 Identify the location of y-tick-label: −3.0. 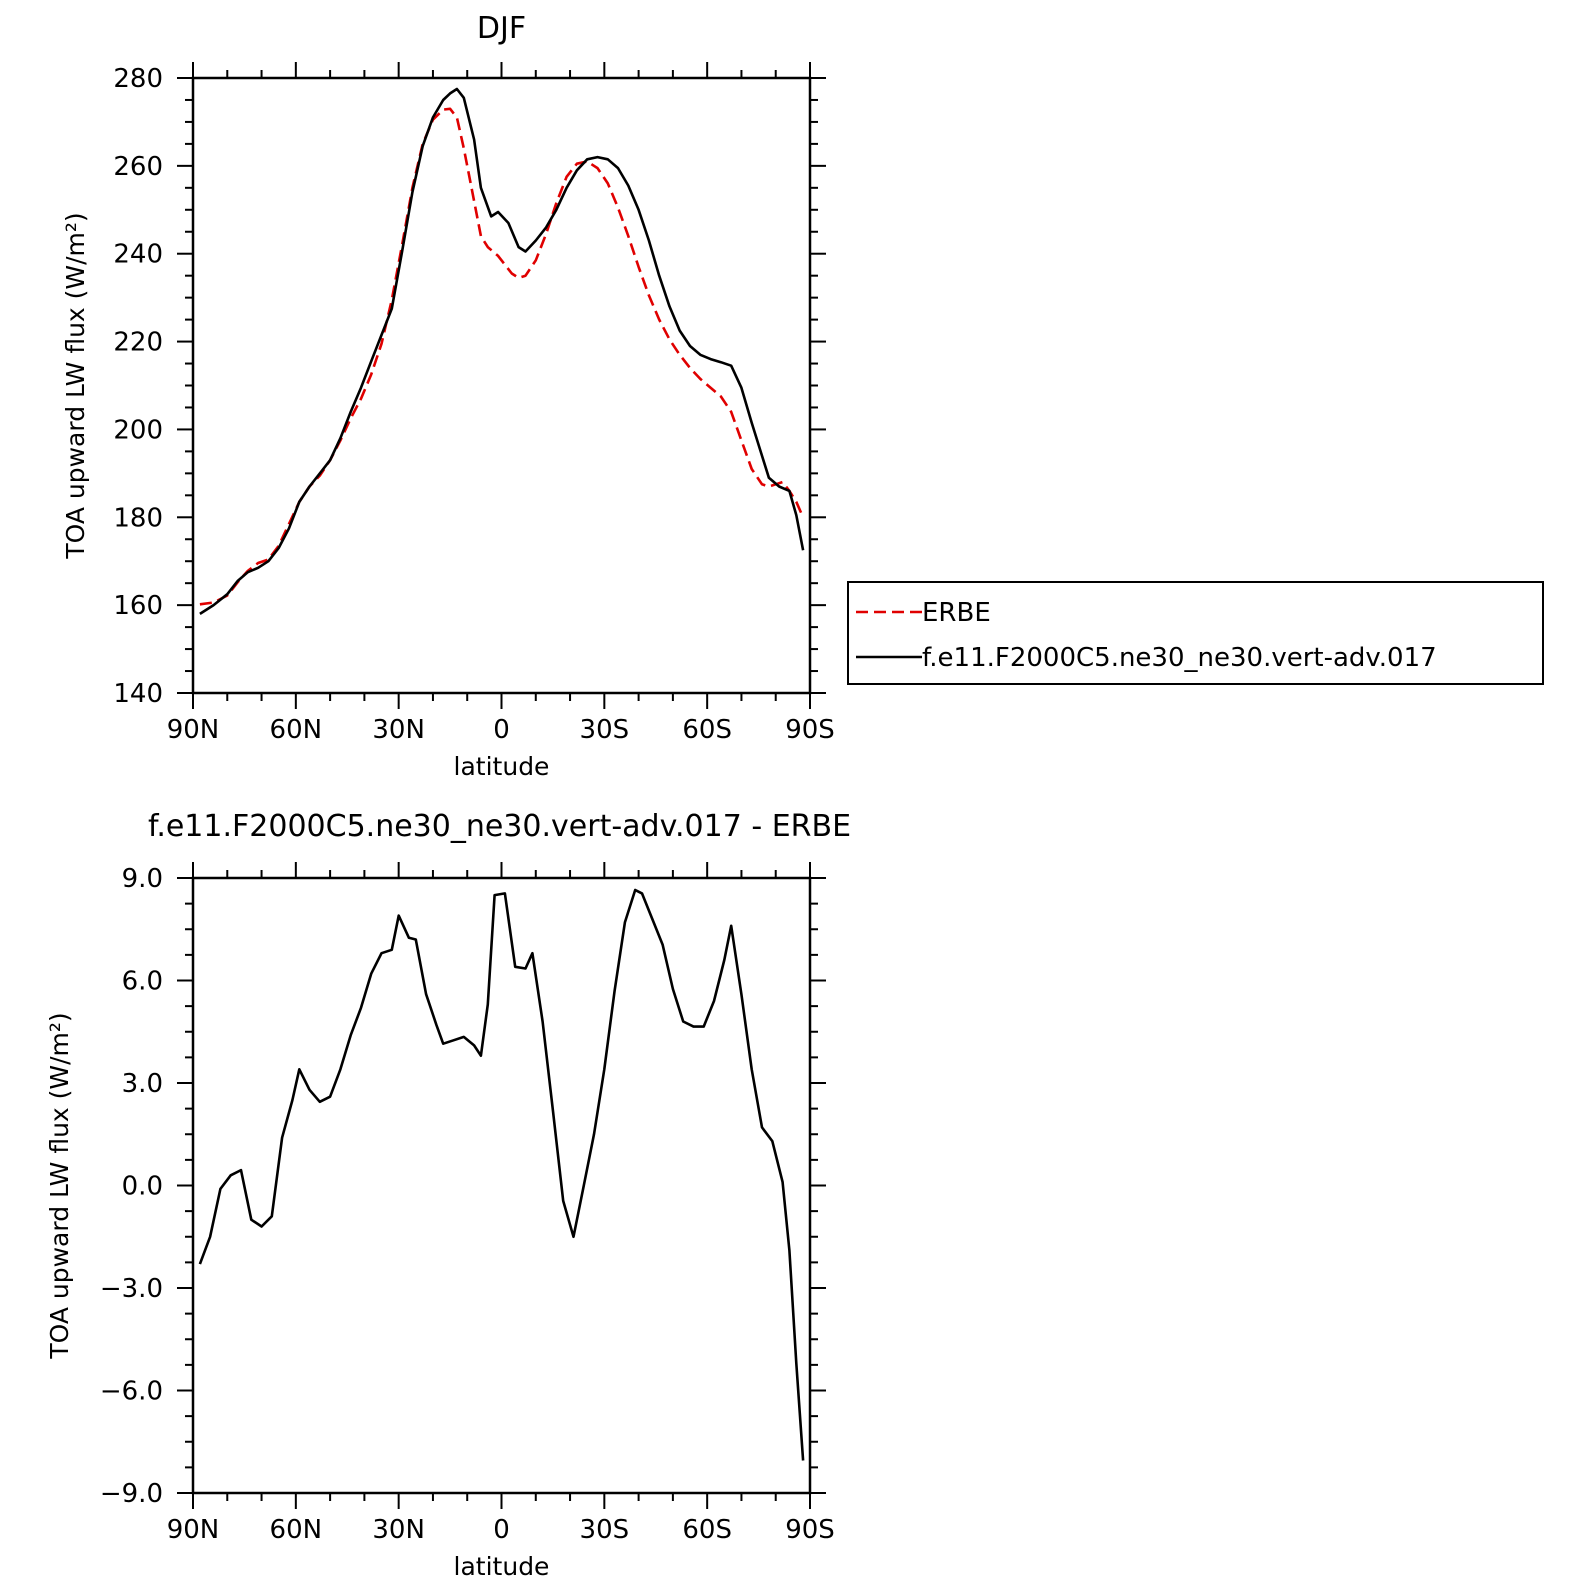
(131, 1289).